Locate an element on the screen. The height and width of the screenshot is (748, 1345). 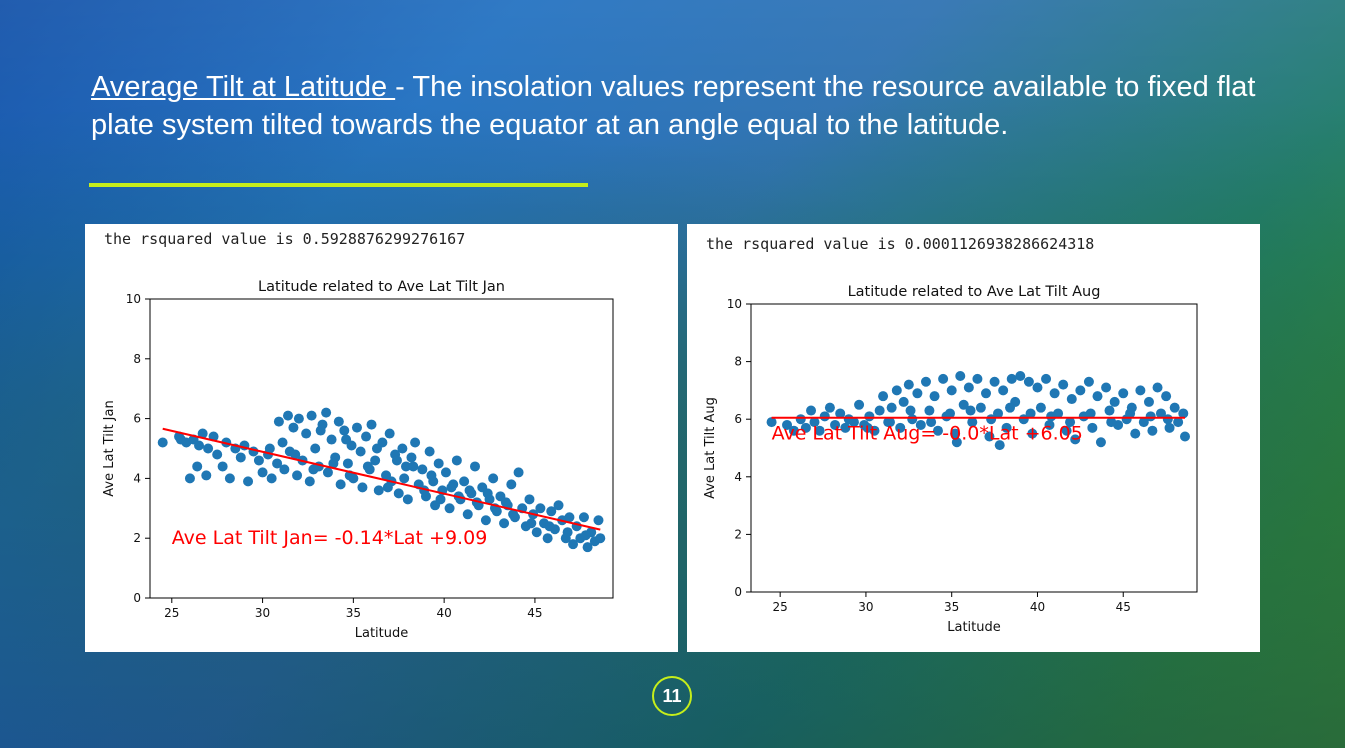
y-tick-label: 8 is located at coordinates (137, 359).